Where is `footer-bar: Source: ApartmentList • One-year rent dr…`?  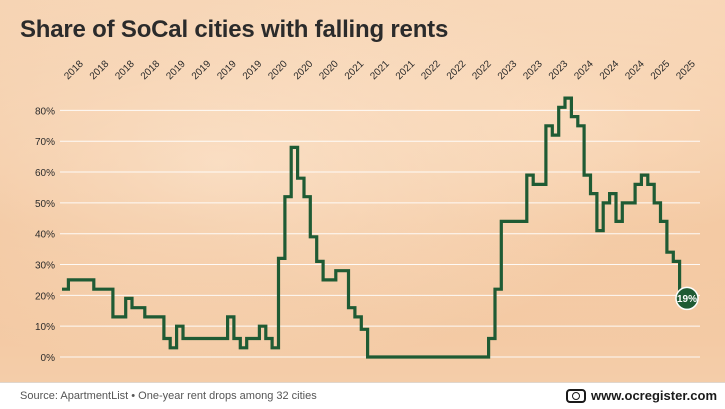
footer-bar: Source: ApartmentList • One-year rent dr… is located at coordinates (362, 395).